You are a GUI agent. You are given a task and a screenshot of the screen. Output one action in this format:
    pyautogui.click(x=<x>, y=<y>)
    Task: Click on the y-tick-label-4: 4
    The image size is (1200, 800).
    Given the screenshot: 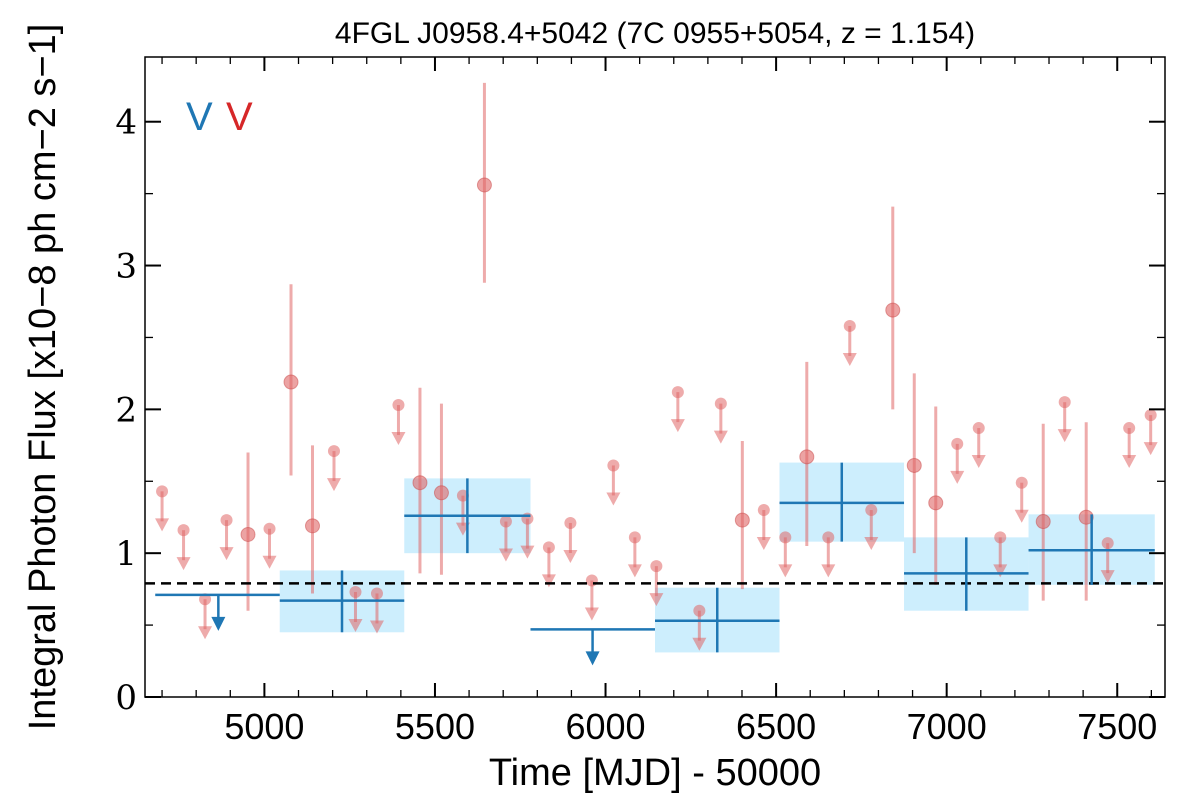 What is the action you would take?
    pyautogui.click(x=126, y=123)
    